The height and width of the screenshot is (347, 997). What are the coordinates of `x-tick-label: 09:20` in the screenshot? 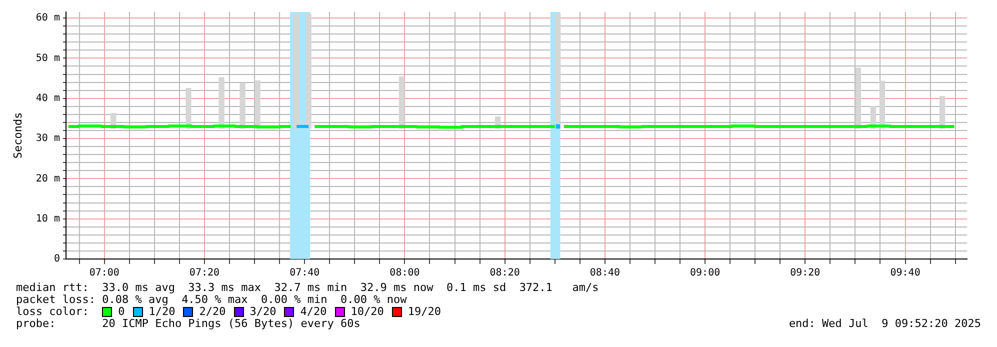 It's located at (805, 273).